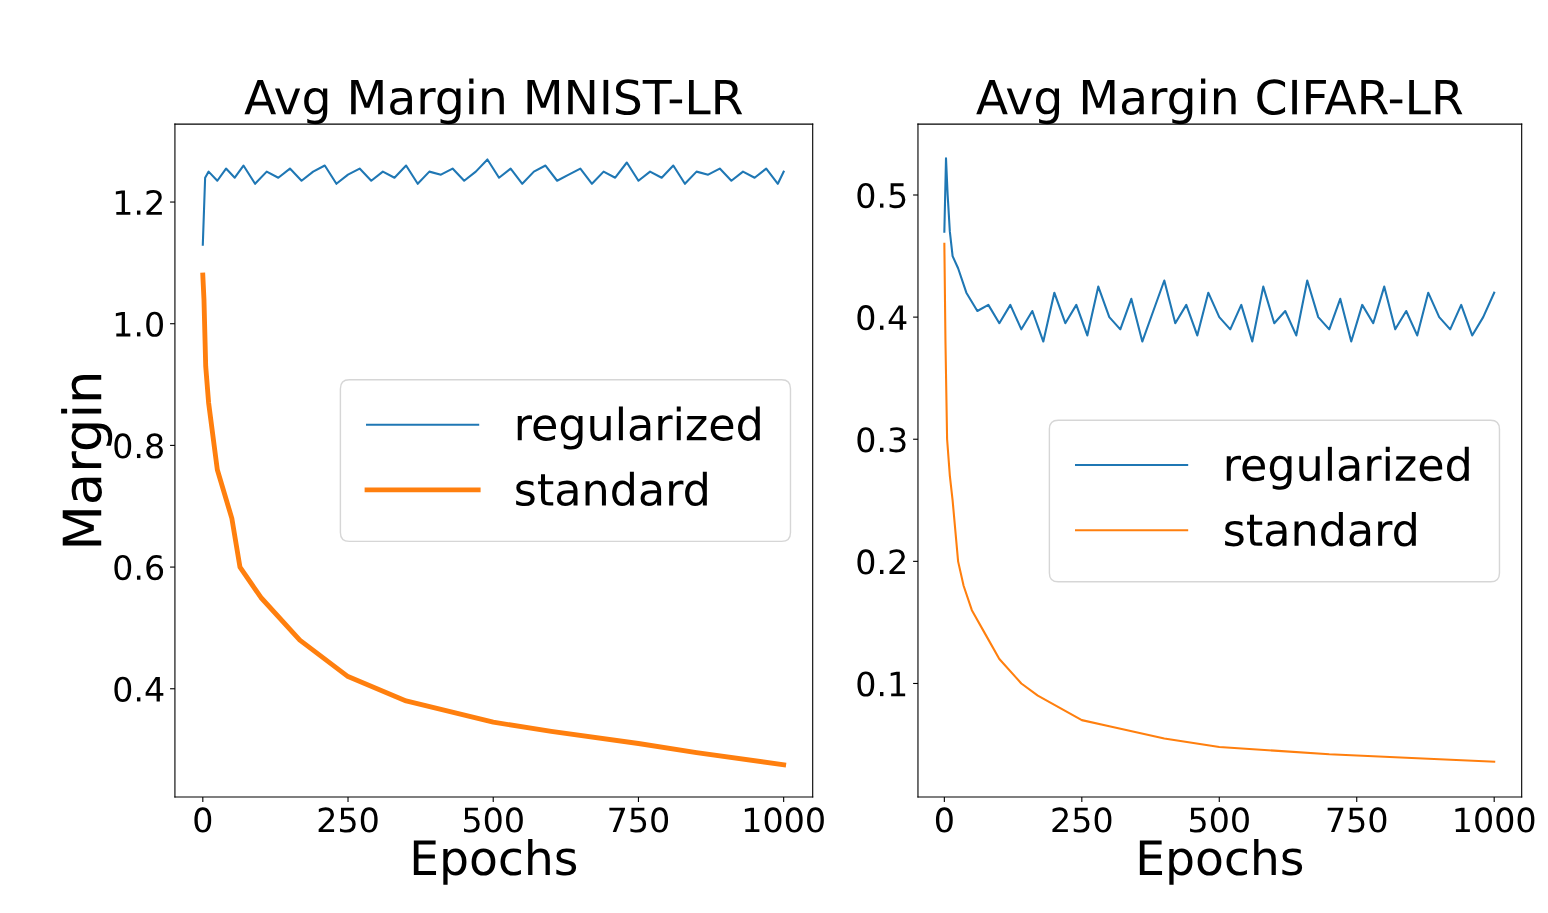  What do you see at coordinates (881, 195) in the screenshot?
I see `y-tick-label: 0.5` at bounding box center [881, 195].